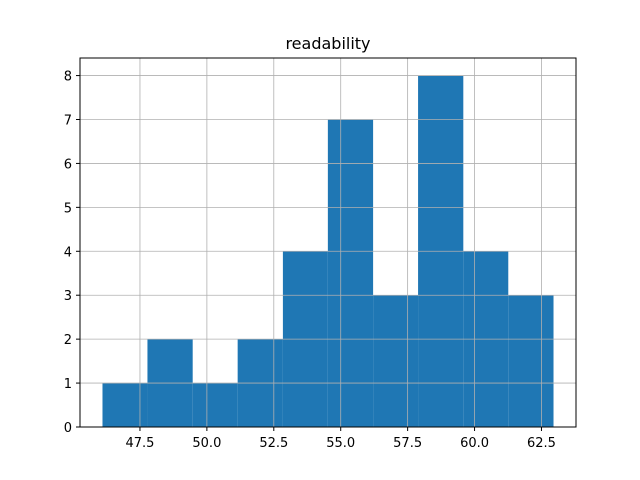  Describe the element at coordinates (68, 252) in the screenshot. I see `y-tick-label: 4` at that location.